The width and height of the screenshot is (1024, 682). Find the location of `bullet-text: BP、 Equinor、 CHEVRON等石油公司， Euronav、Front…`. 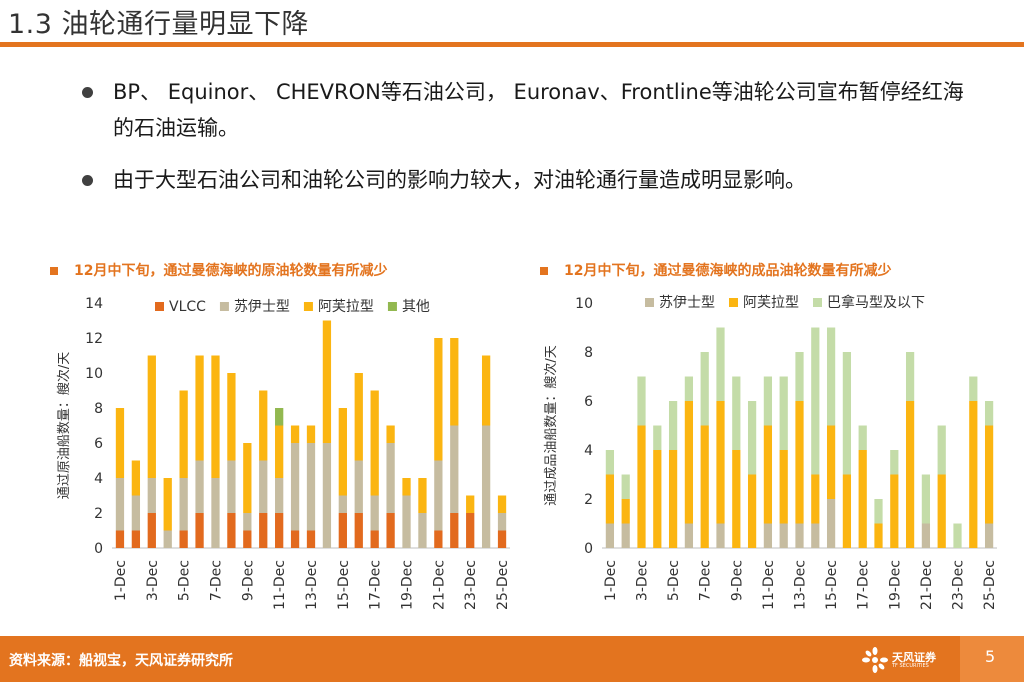

bullet-text: BP、 Equinor、 CHEVRON等石油公司， Euronav、Front… is located at coordinates (538, 110).